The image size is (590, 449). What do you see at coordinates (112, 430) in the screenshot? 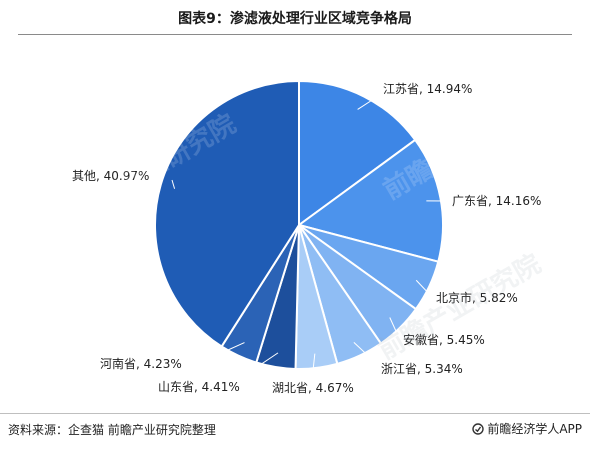
I see `source-note: 资料来源：企查猫 前瞻产业研究院整理` at bounding box center [112, 430].